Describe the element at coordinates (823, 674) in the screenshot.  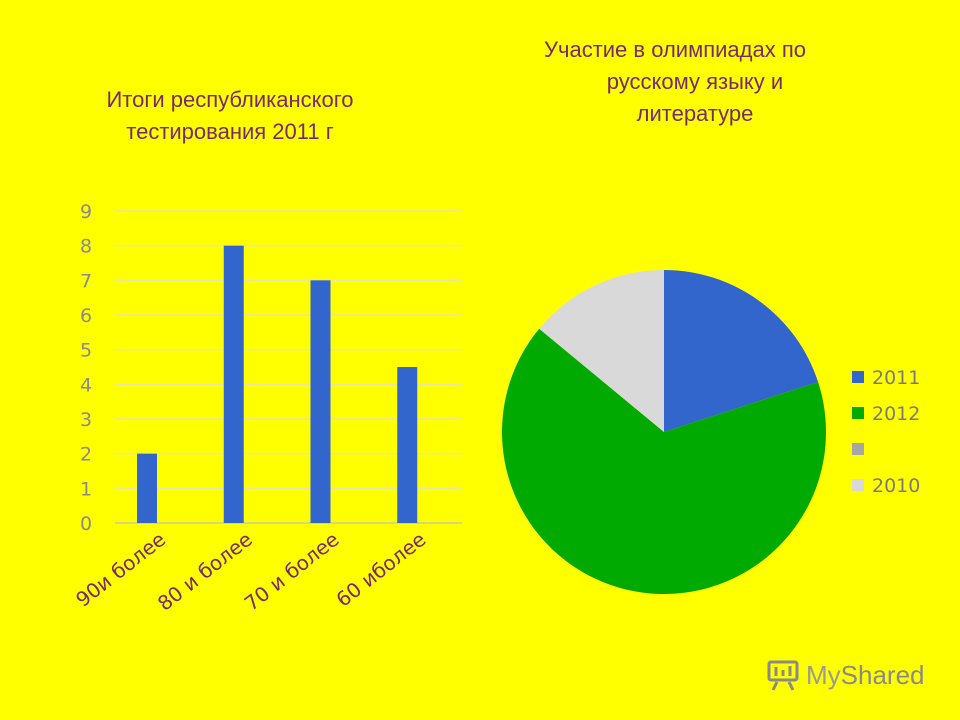
I see `logo-my: My` at that location.